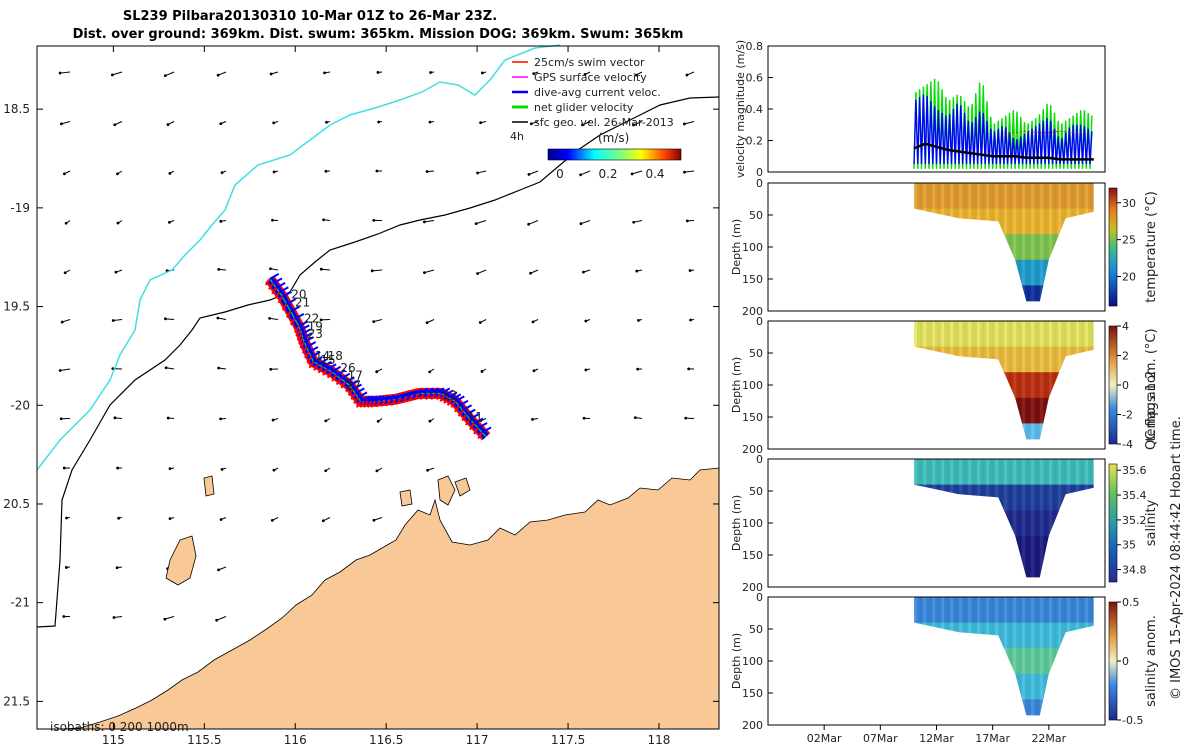 The height and width of the screenshot is (750, 1200). I want to click on date-tick-label: 02Mar, so click(824, 738).